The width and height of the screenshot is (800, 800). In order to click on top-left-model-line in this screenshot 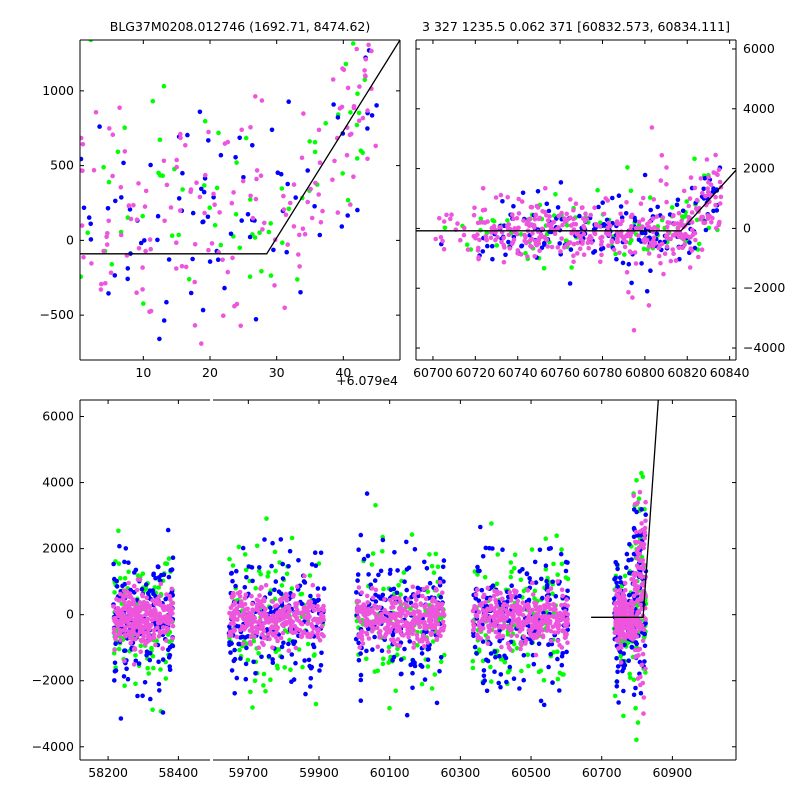, I will do `click(240, 147)`.